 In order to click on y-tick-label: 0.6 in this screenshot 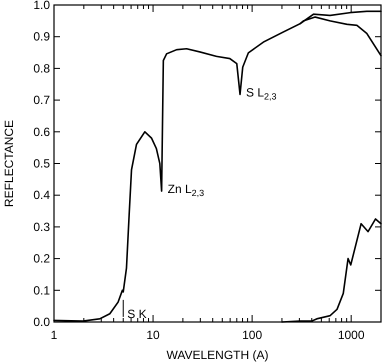, I will do `click(41, 131)`.